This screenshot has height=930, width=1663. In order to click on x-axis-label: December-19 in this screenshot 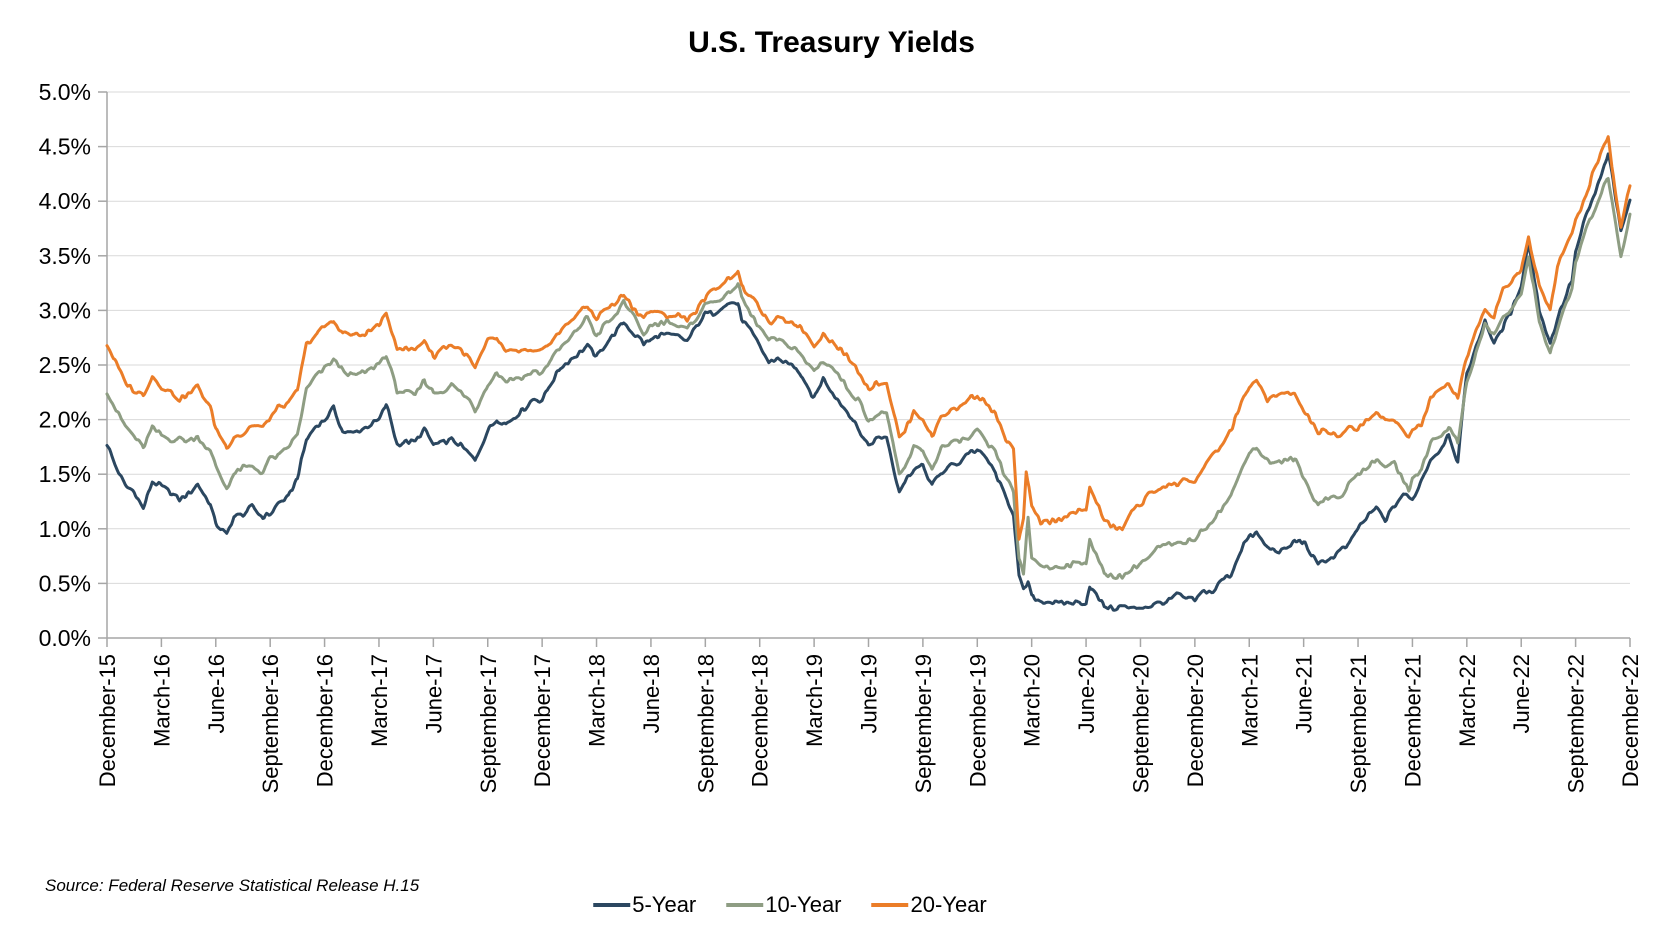, I will do `click(977, 720)`.